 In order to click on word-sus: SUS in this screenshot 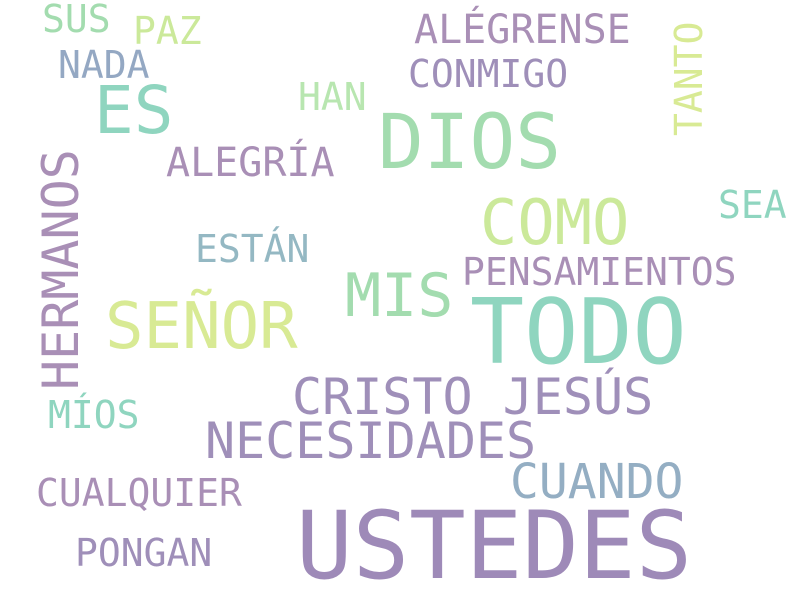, I will do `click(76, 20)`.